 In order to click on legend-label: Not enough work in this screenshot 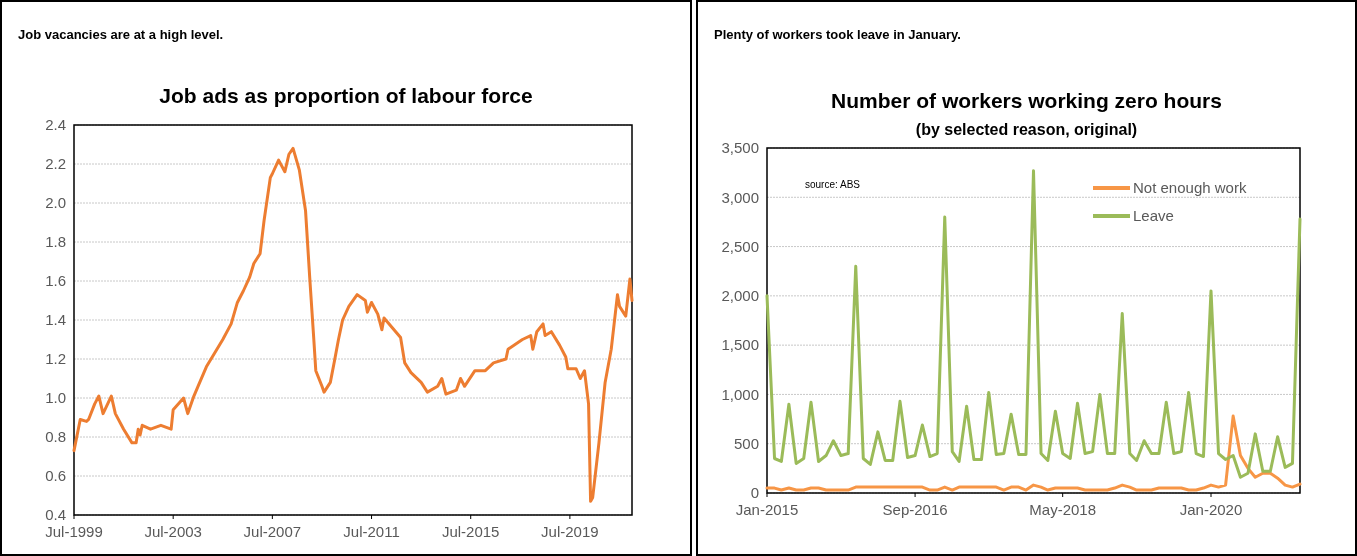, I will do `click(1190, 188)`.